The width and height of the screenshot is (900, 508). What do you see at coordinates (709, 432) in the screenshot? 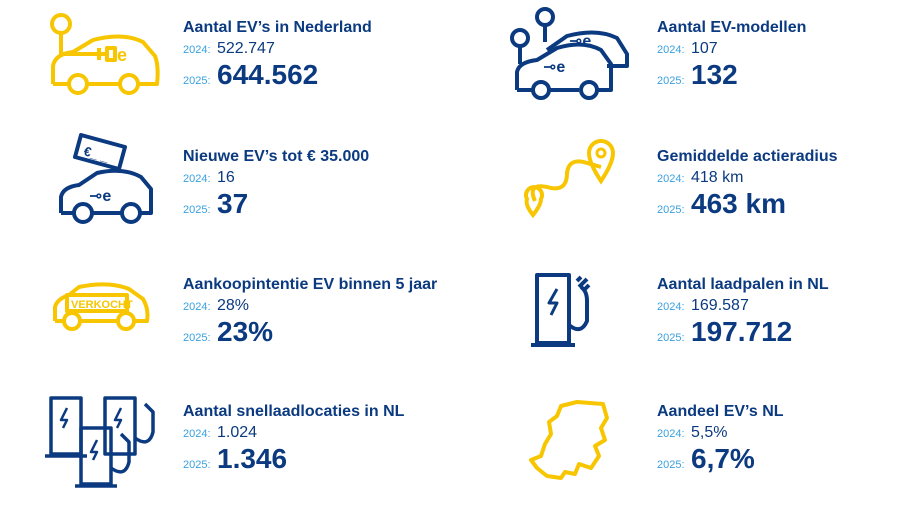
I see `value-2024: 5,5%` at bounding box center [709, 432].